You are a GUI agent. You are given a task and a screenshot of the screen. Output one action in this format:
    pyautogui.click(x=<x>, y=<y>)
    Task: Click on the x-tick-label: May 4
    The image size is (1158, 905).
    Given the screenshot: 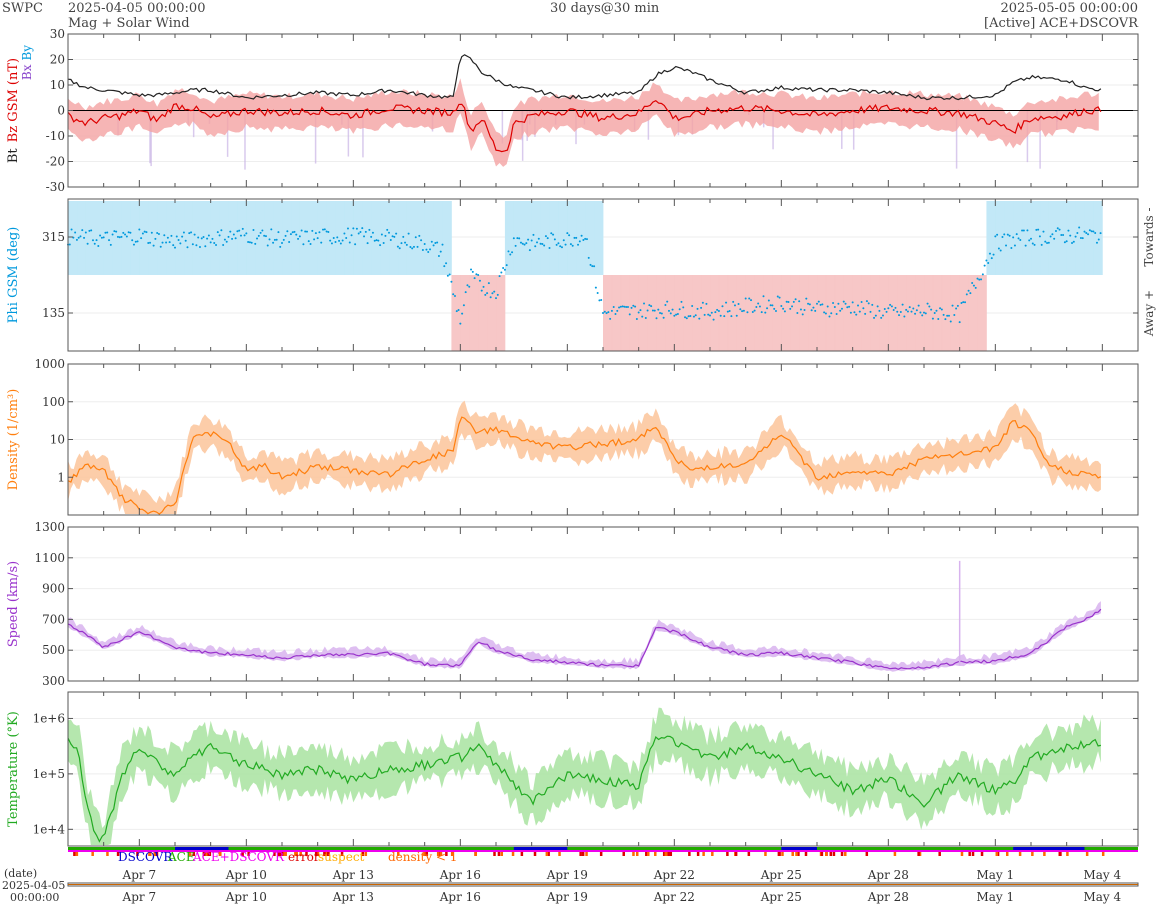 What is the action you would take?
    pyautogui.click(x=1102, y=875)
    